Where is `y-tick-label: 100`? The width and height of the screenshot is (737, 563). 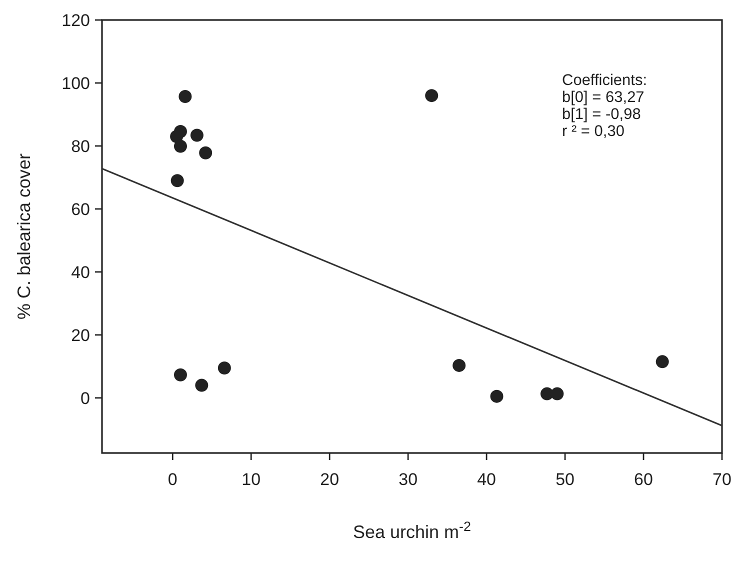 y-tick-label: 100 is located at coordinates (76, 83).